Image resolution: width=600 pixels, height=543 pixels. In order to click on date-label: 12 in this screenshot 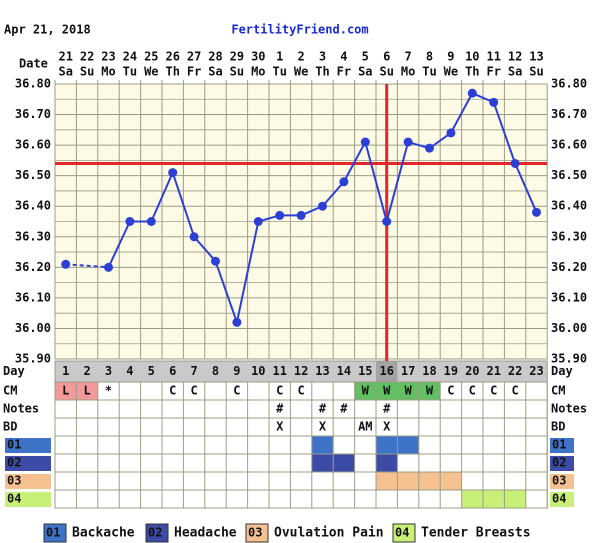, I will do `click(515, 57)`.